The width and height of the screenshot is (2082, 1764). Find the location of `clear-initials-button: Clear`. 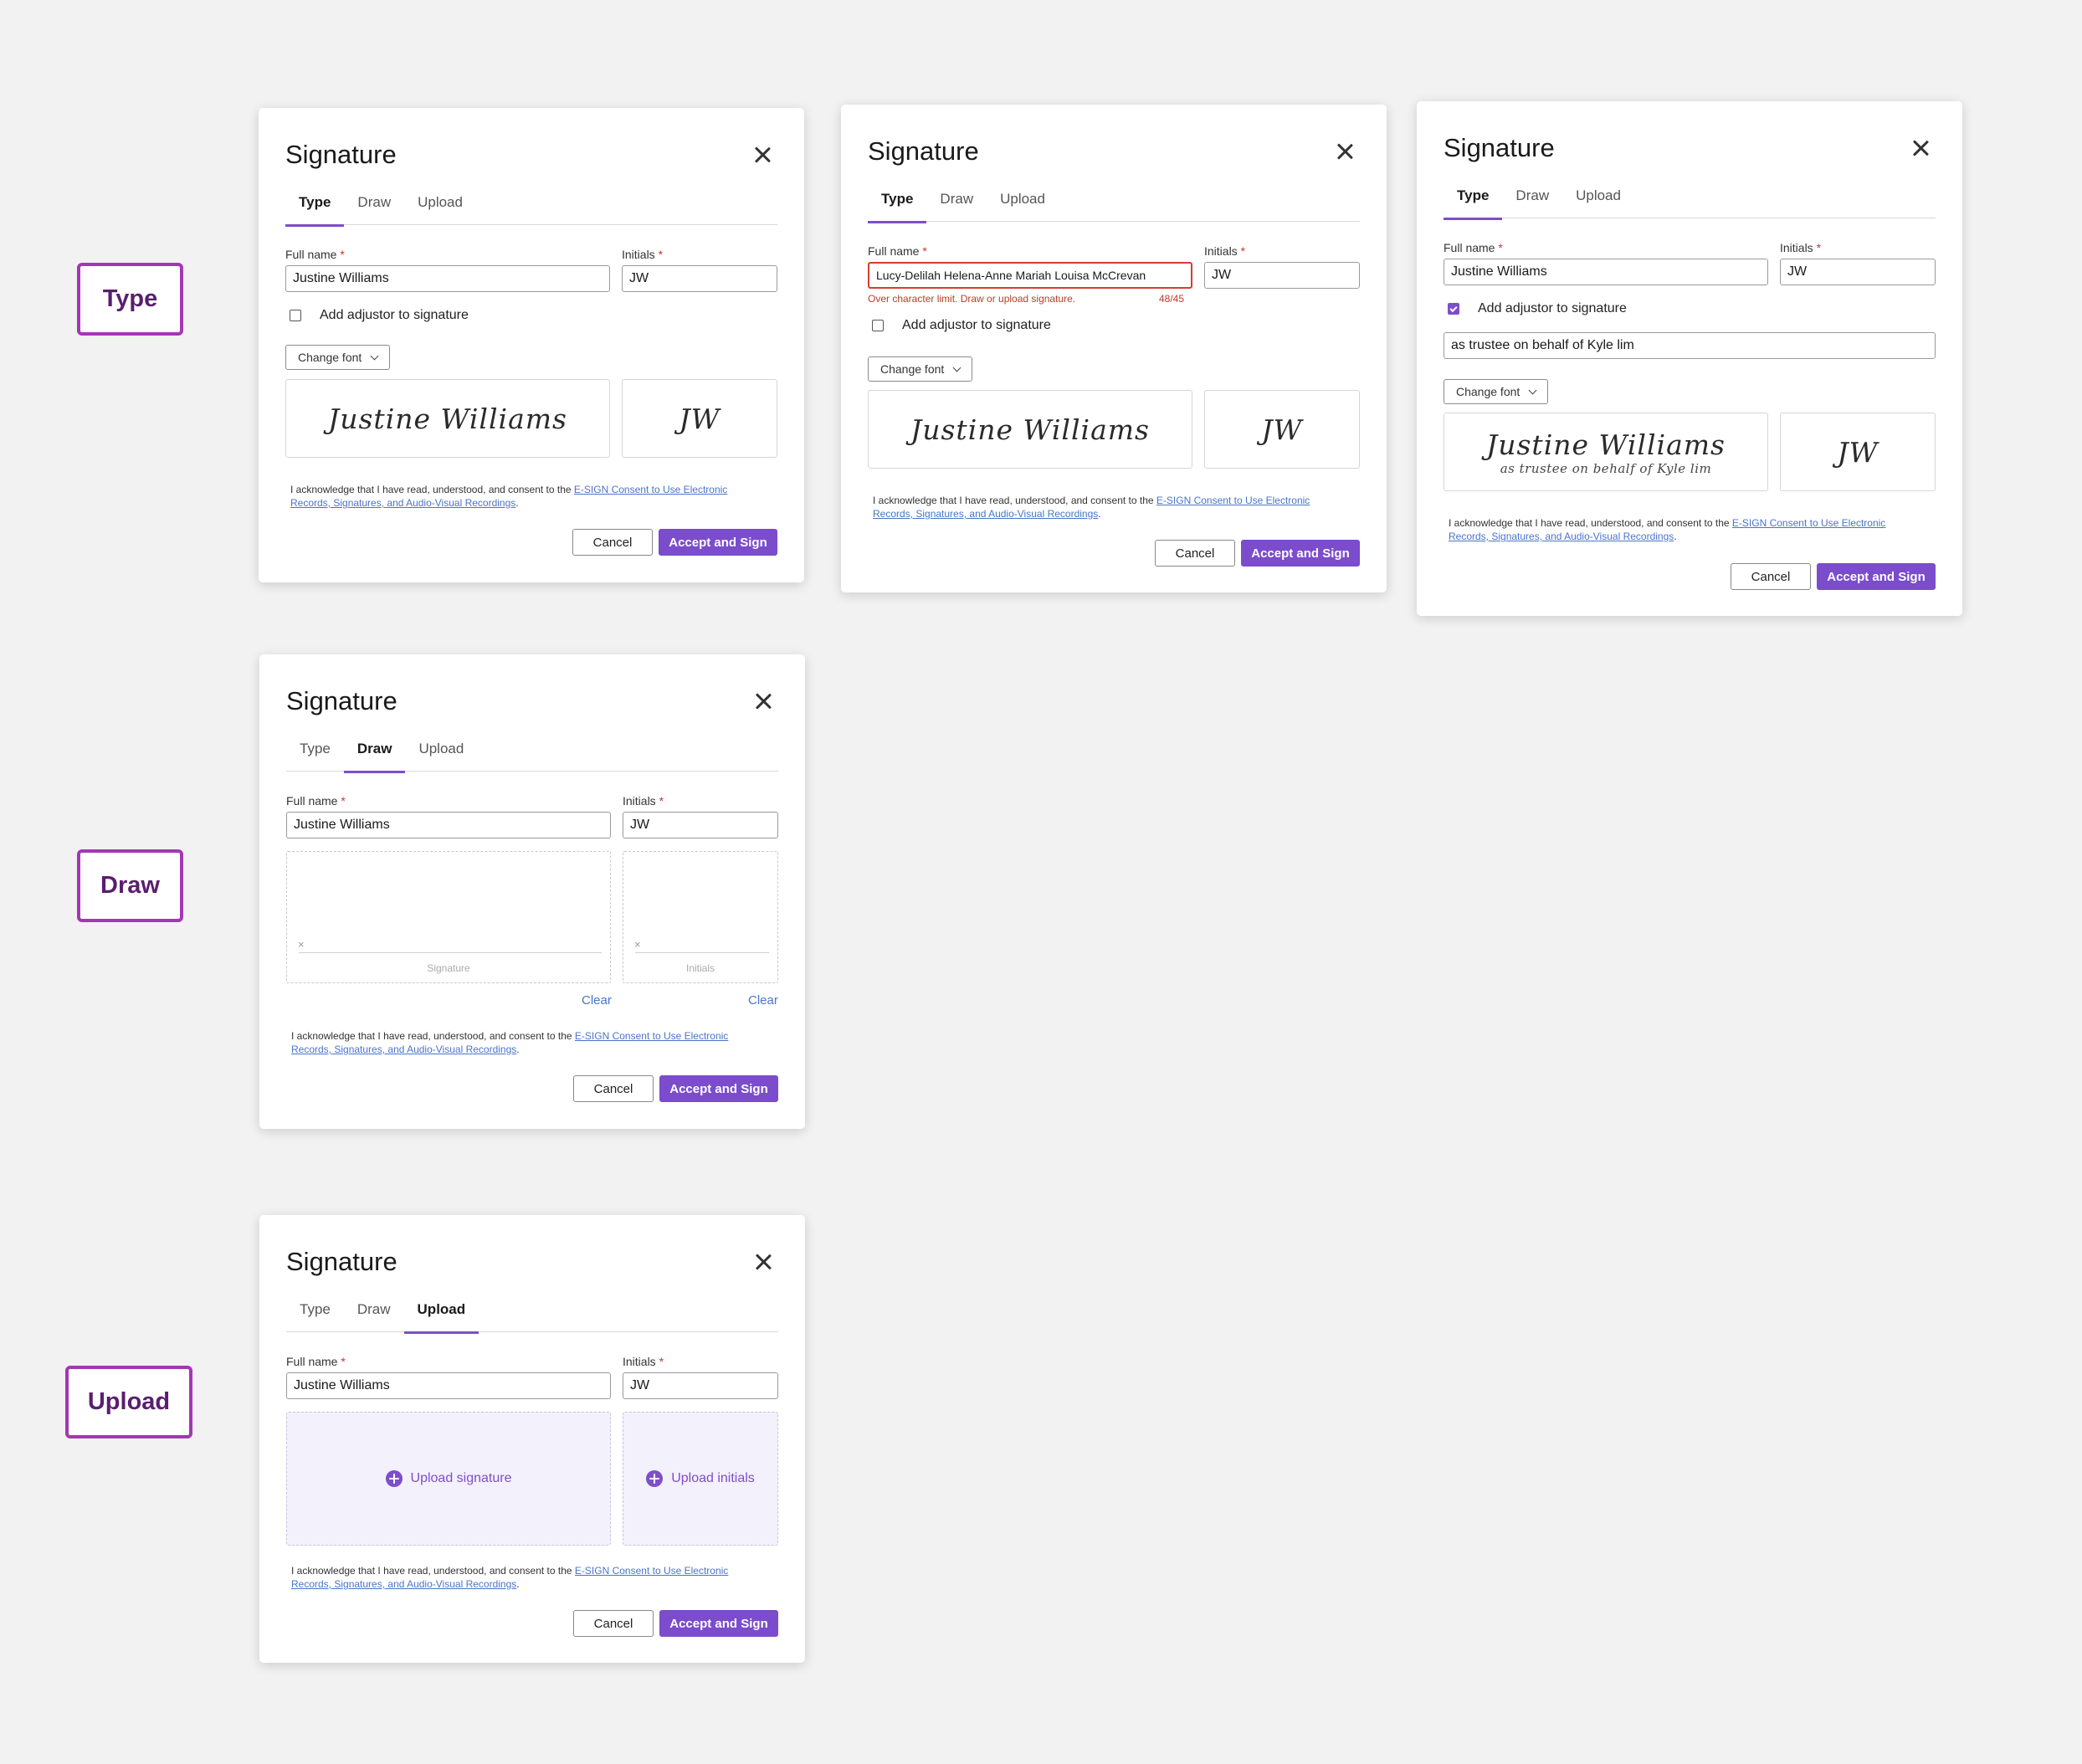

clear-initials-button: Clear is located at coordinates (763, 1000).